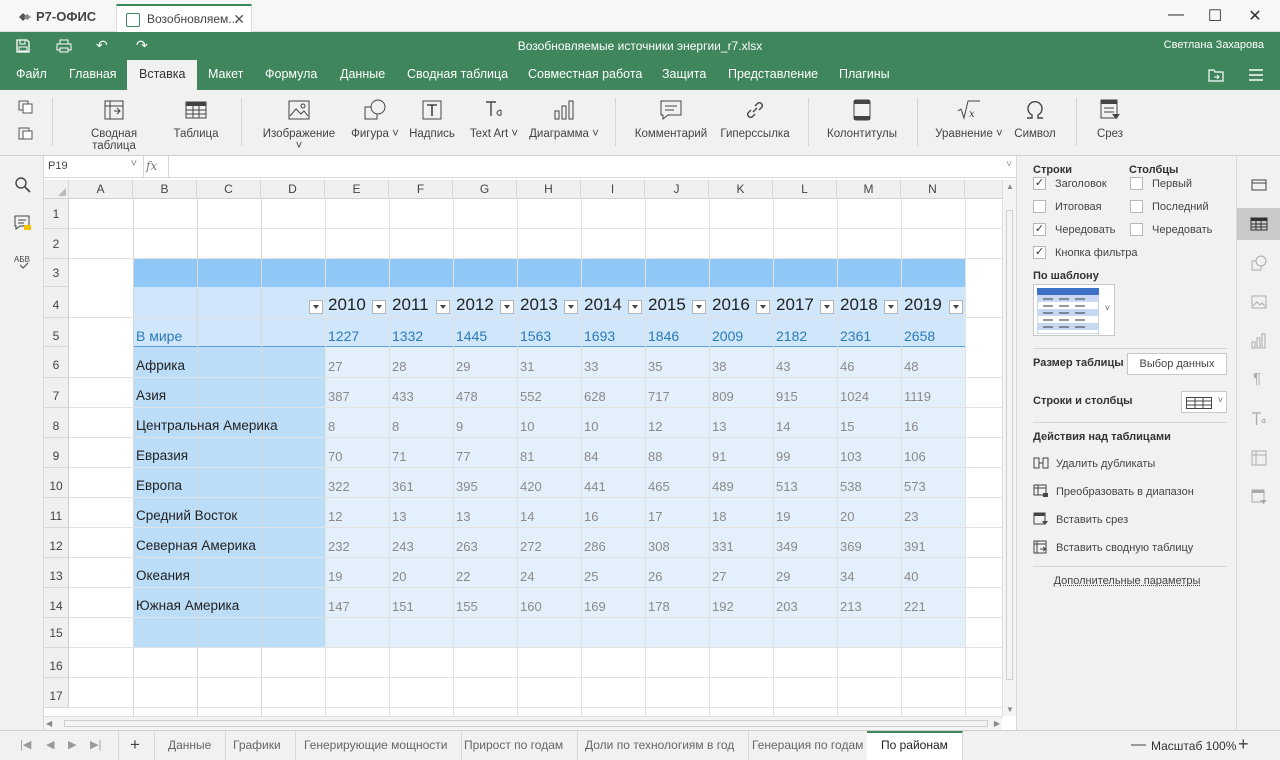  Describe the element at coordinates (457, 75) in the screenshot. I see `menu-pivot: Сводная таблица` at that location.